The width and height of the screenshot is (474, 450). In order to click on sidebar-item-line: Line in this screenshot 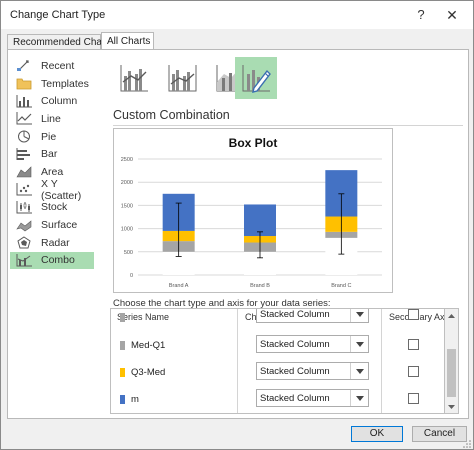, I will do `click(52, 119)`.